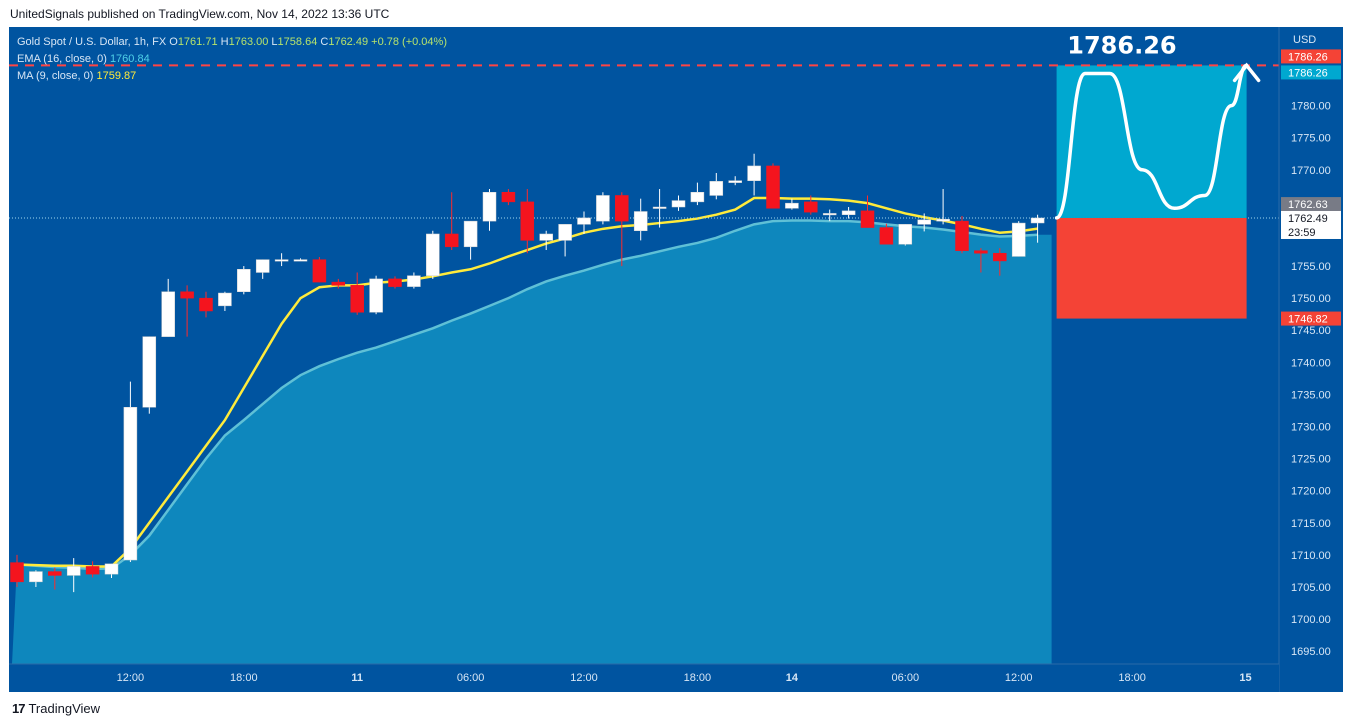 This screenshot has height=727, width=1354. What do you see at coordinates (1311, 460) in the screenshot?
I see `price-tick: 1725.00` at bounding box center [1311, 460].